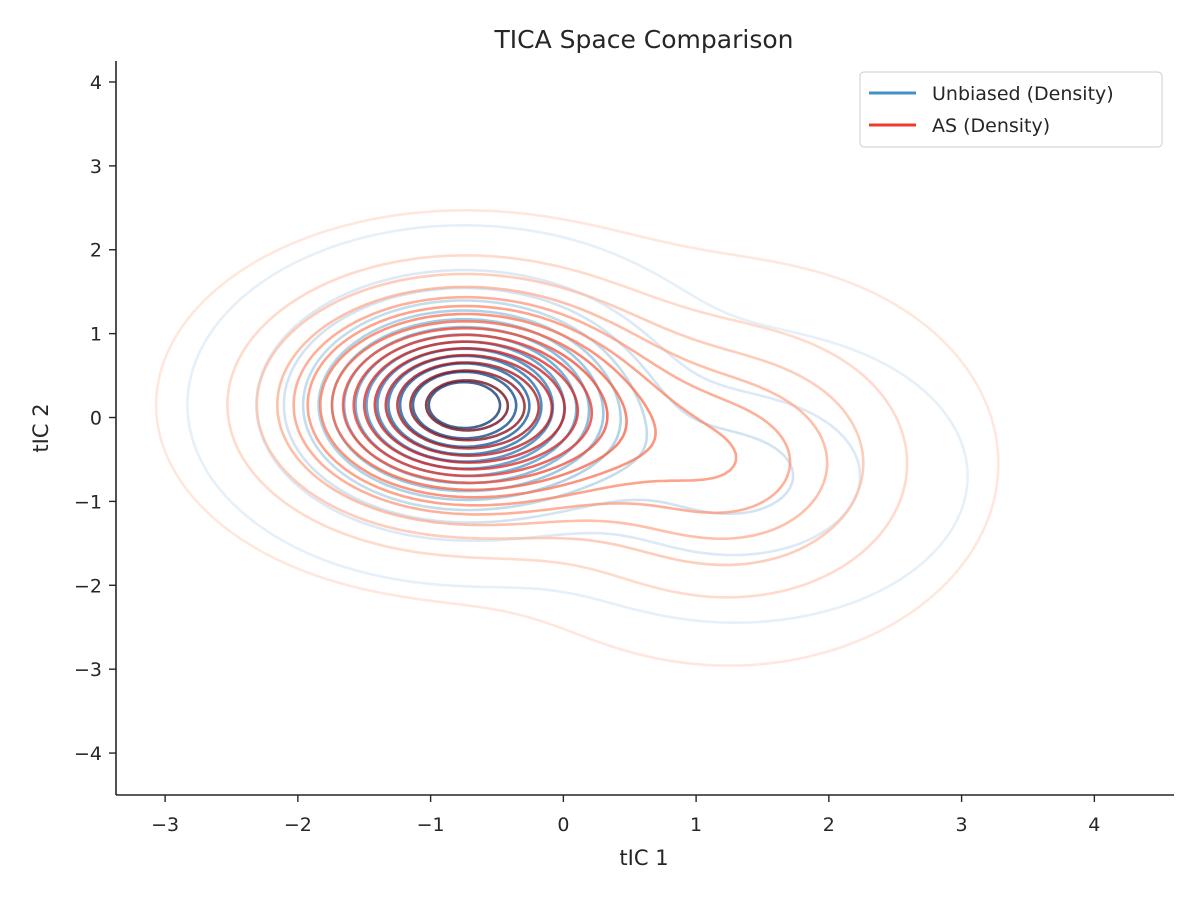 This screenshot has width=1200, height=901. Describe the element at coordinates (88, 586) in the screenshot. I see `y-tick-label: −2` at that location.